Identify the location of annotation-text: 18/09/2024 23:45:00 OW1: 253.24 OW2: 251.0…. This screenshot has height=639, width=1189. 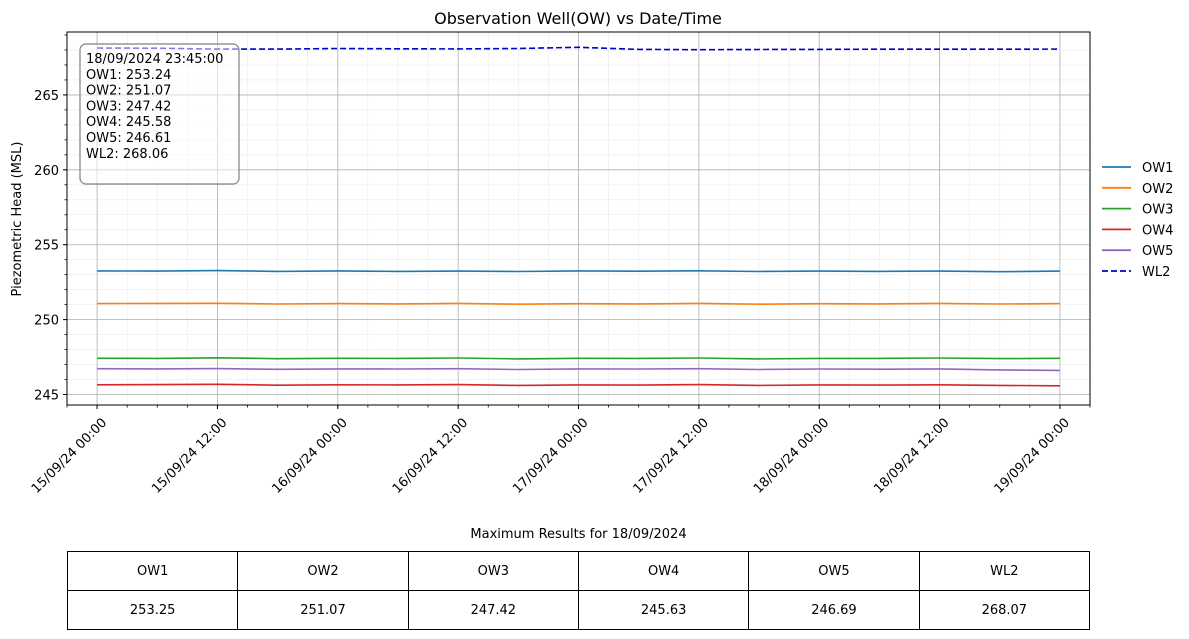
(154, 107).